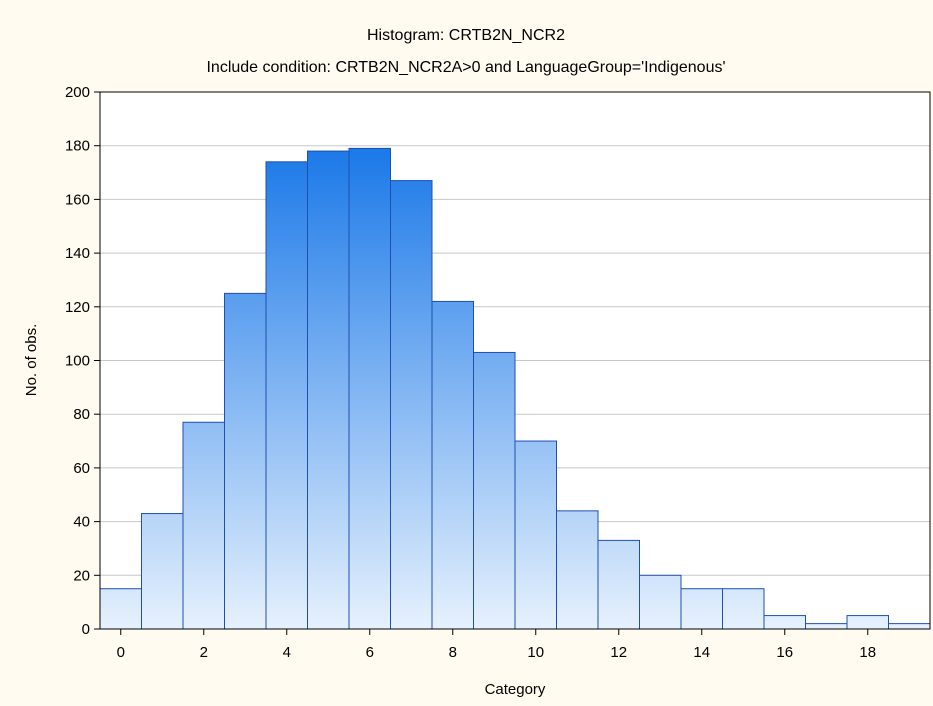 This screenshot has height=706, width=933. What do you see at coordinates (701, 652) in the screenshot?
I see `x-tick-label: 14` at bounding box center [701, 652].